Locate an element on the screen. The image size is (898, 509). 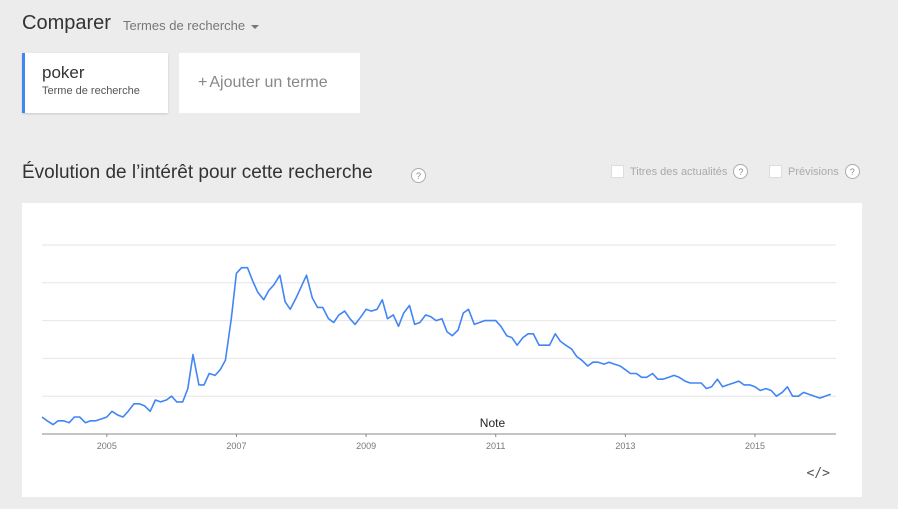
annotation-note: Note is located at coordinates (493, 423).